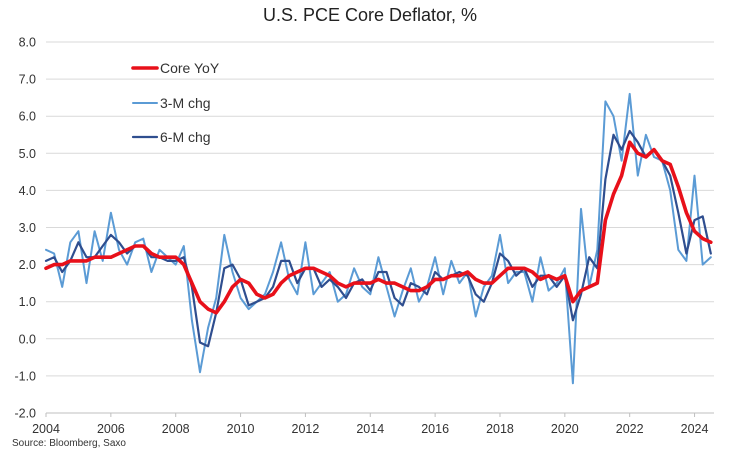 This screenshot has height=457, width=740. Describe the element at coordinates (185, 137) in the screenshot. I see `legend-label: 6-M chg` at that location.